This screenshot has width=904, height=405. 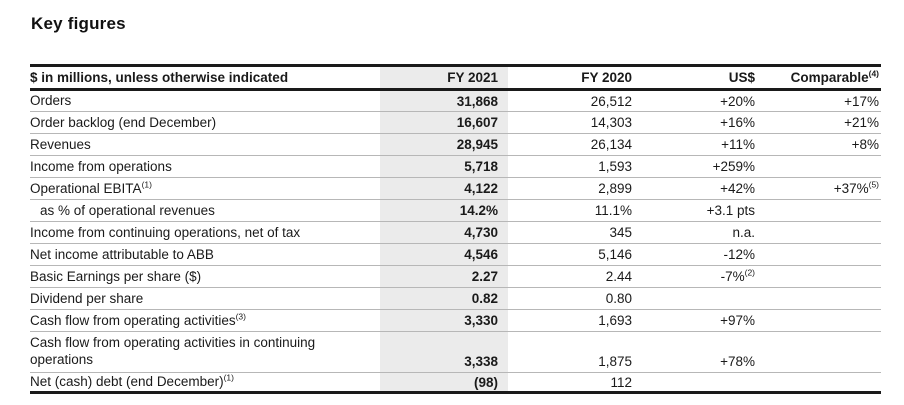 What do you see at coordinates (444, 122) in the screenshot?
I see `fy2021-value-cell: 16,607` at bounding box center [444, 122].